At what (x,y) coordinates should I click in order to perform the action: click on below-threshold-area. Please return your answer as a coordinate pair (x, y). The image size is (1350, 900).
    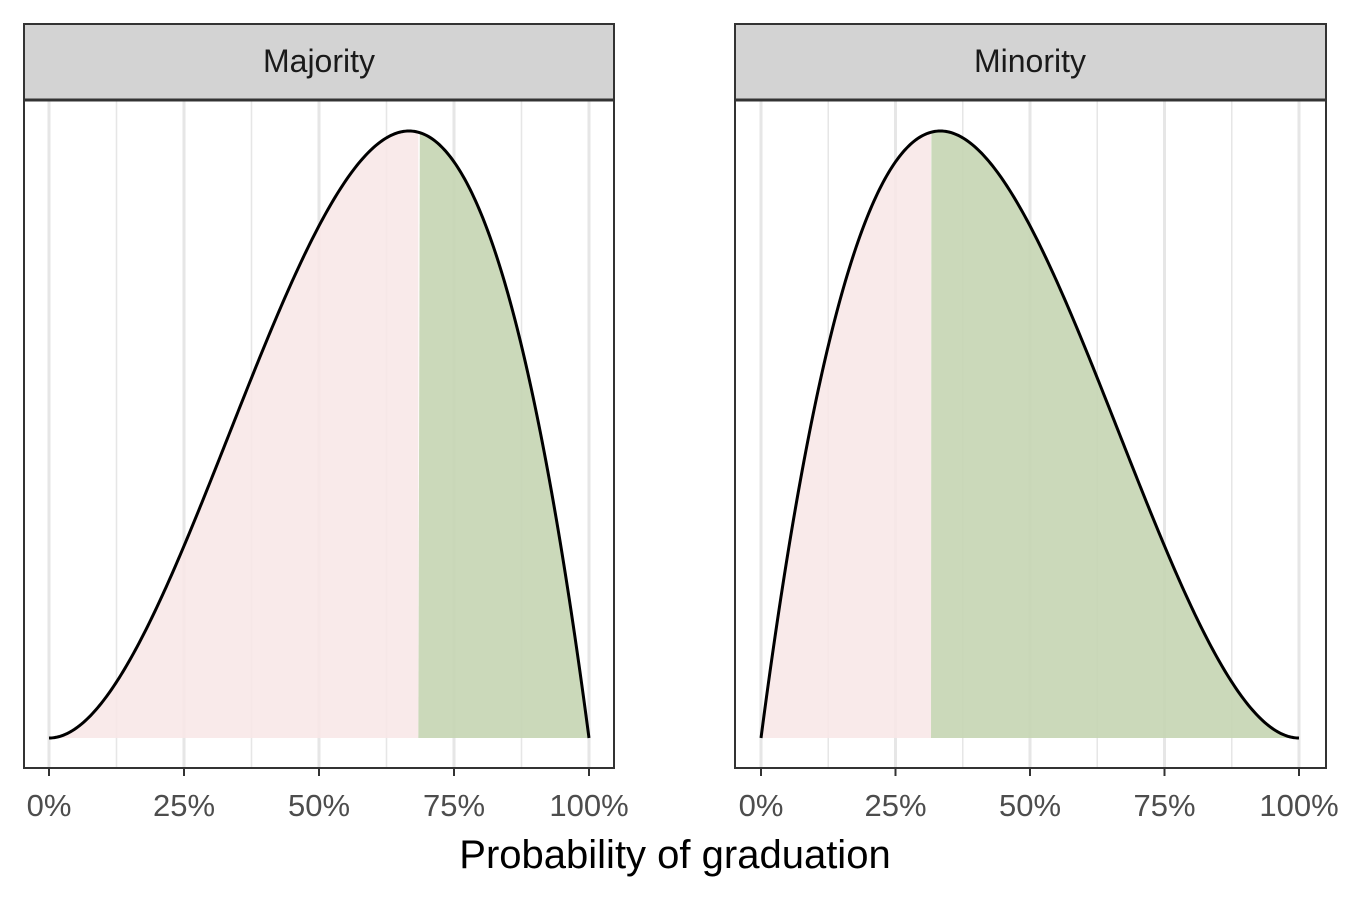
    Looking at the image, I should click on (846, 435).